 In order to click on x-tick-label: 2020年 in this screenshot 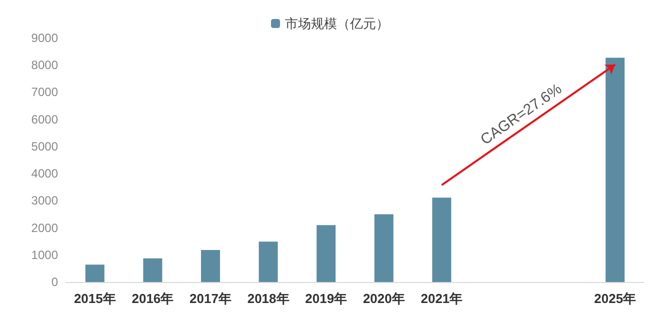, I will do `click(383, 298)`.